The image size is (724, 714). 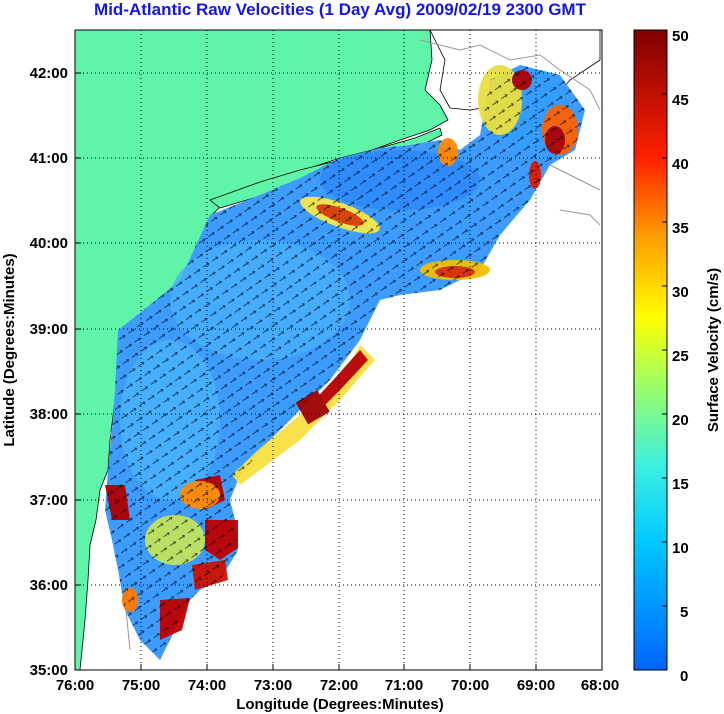 What do you see at coordinates (680, 548) in the screenshot?
I see `colorbar-tick-label: 10` at bounding box center [680, 548].